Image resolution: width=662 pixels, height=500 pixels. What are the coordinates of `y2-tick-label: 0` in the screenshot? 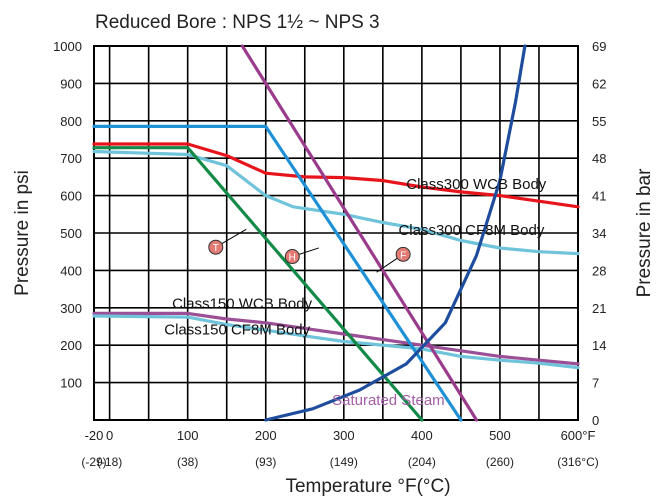 It's located at (595, 420).